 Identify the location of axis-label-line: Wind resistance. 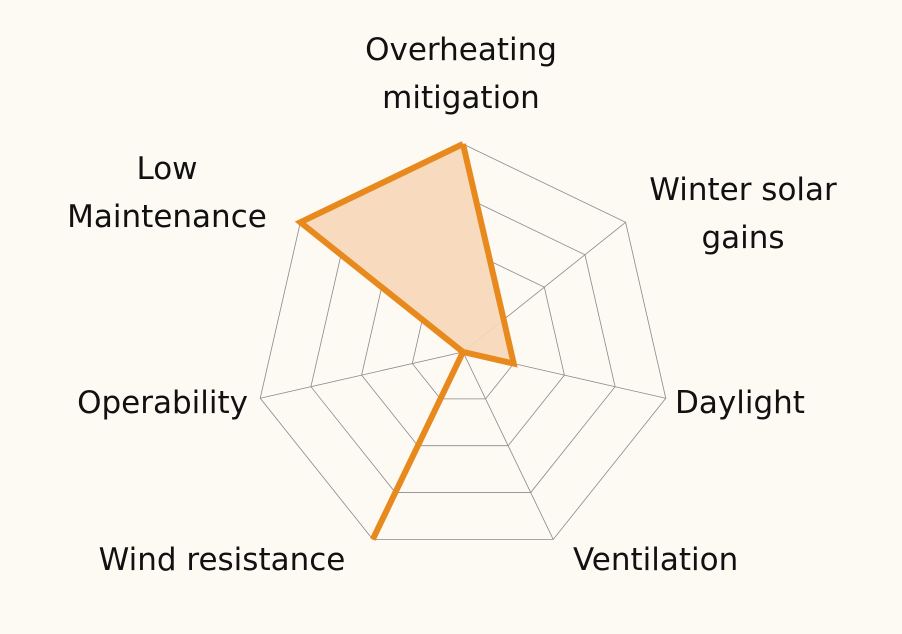
(222, 560).